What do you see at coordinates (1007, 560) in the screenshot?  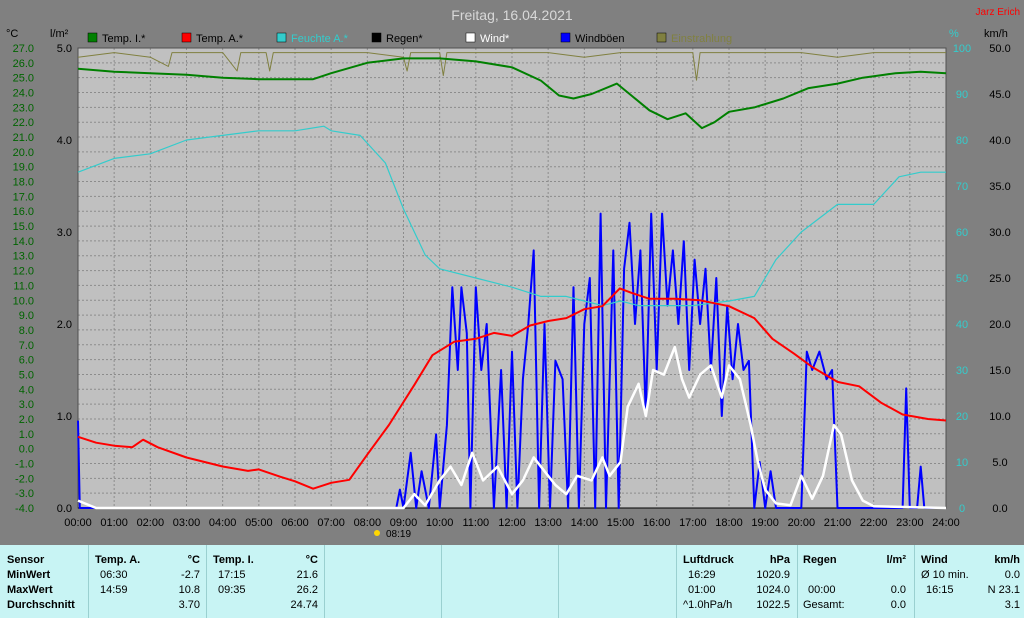 I see `wind-unit: km/h` at bounding box center [1007, 560].